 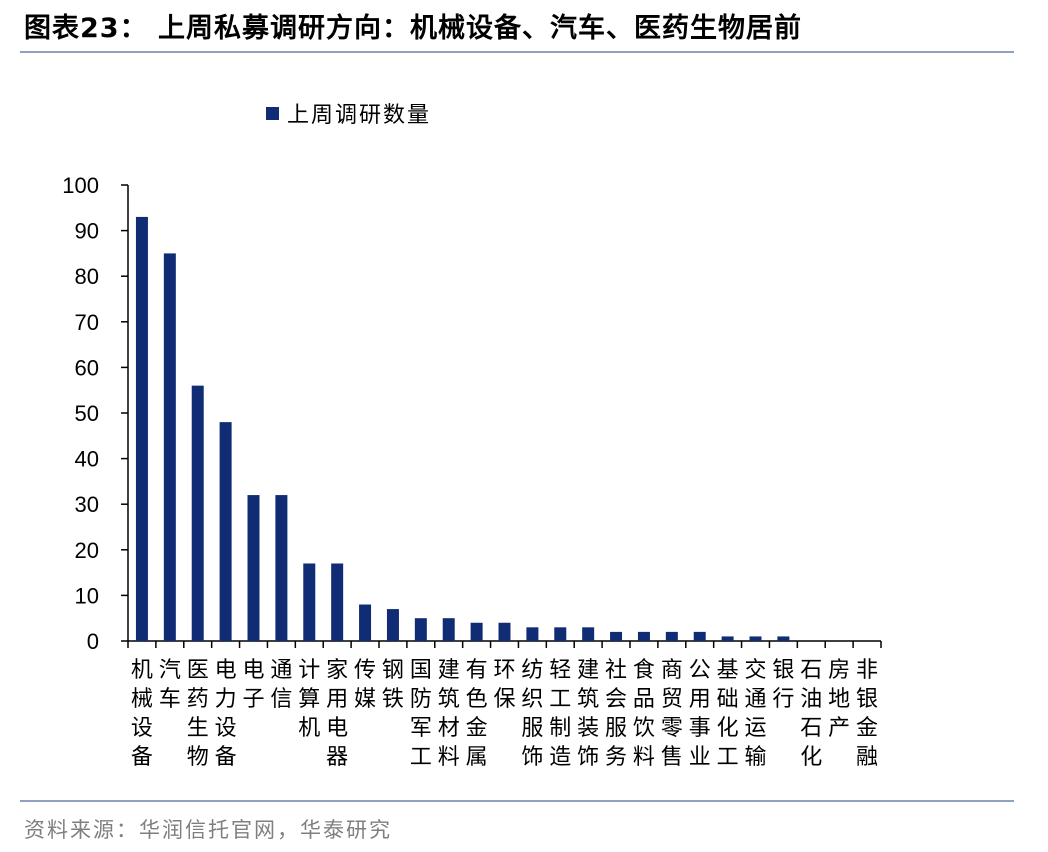 I want to click on x-tick-label: 计算机, so click(x=309, y=699).